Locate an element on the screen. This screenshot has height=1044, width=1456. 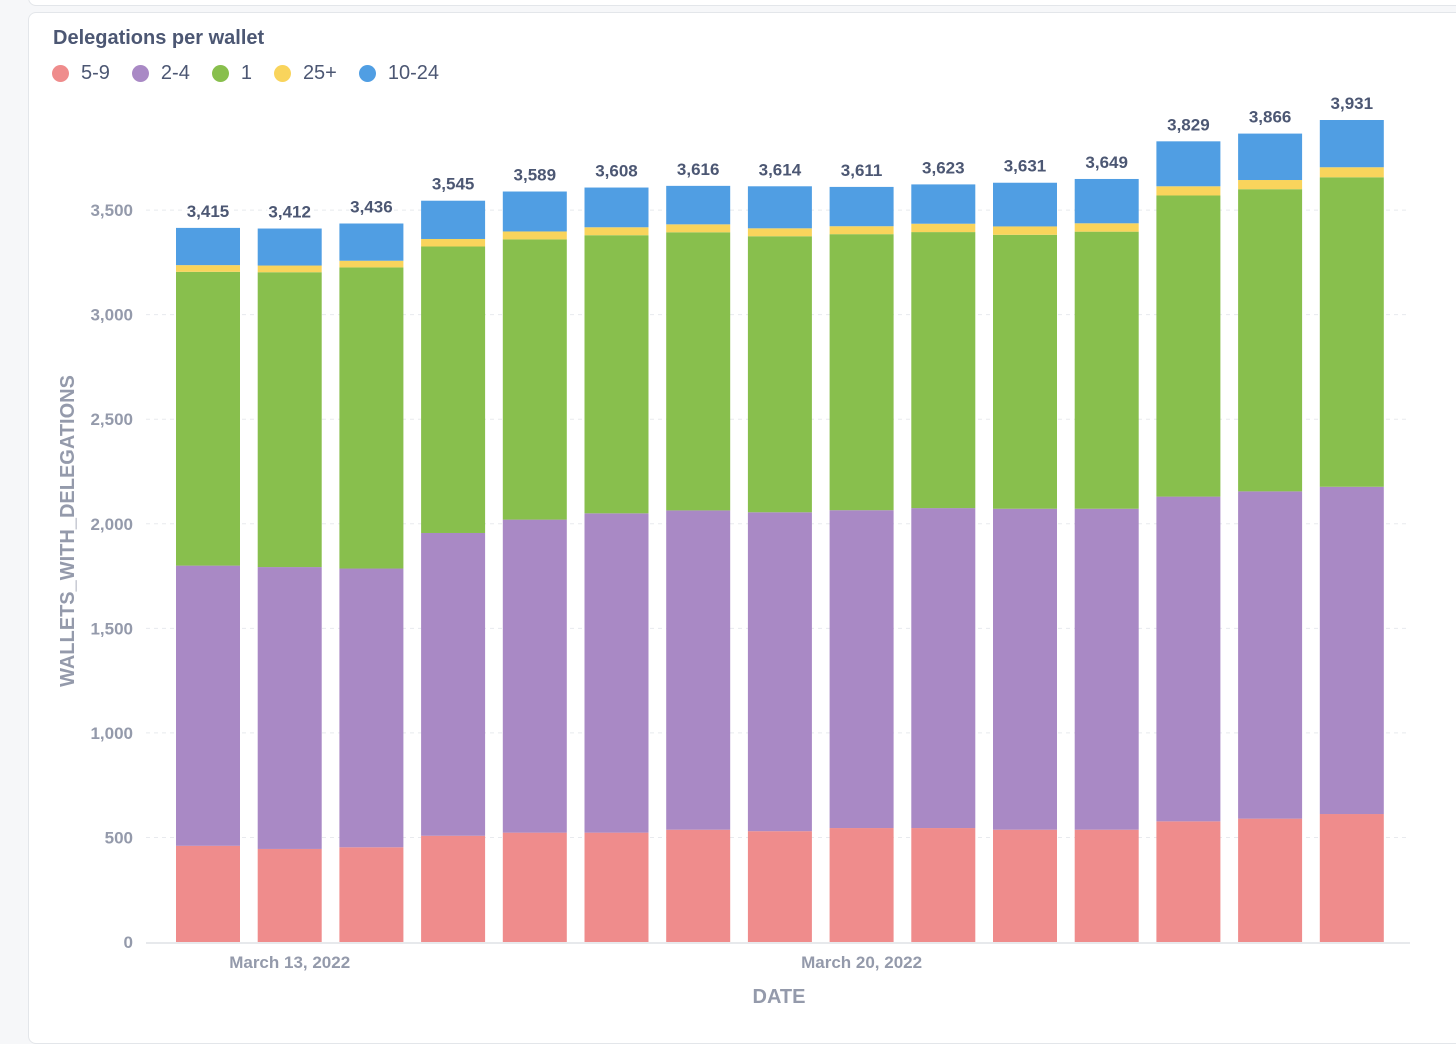
legend-item-2-4: 2-4 is located at coordinates (160, 73).